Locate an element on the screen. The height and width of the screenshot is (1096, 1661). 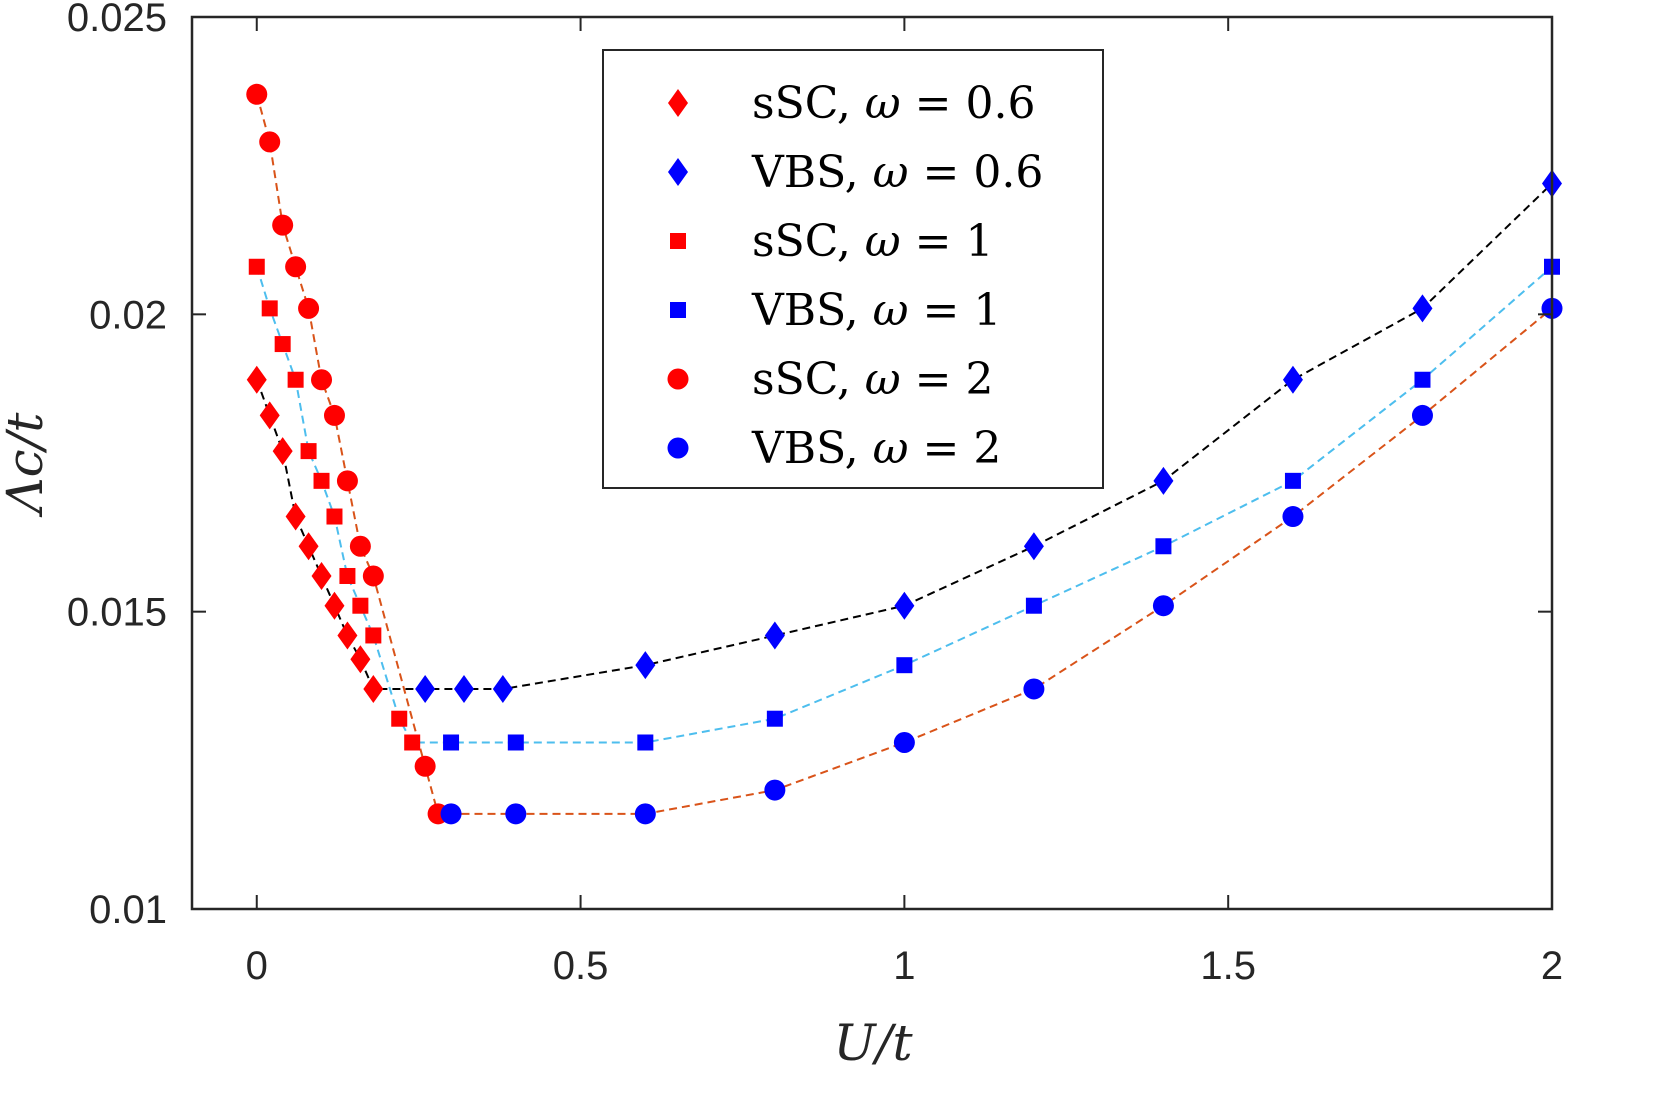
x-axis-label: U/t is located at coordinates (873, 1043).